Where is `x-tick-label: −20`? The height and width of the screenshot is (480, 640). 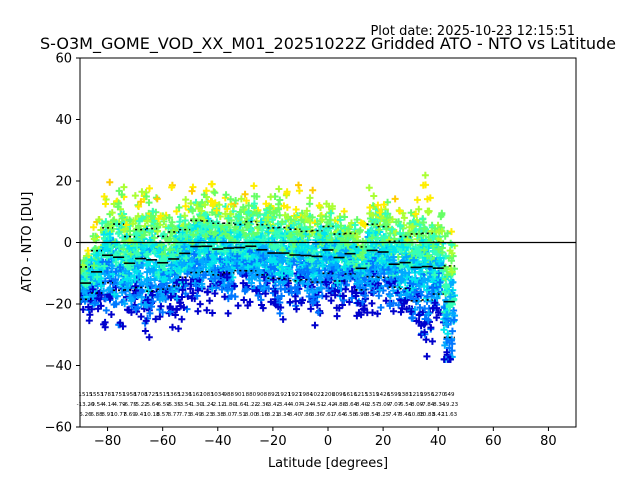 x-tick-label: −20 is located at coordinates (272, 441).